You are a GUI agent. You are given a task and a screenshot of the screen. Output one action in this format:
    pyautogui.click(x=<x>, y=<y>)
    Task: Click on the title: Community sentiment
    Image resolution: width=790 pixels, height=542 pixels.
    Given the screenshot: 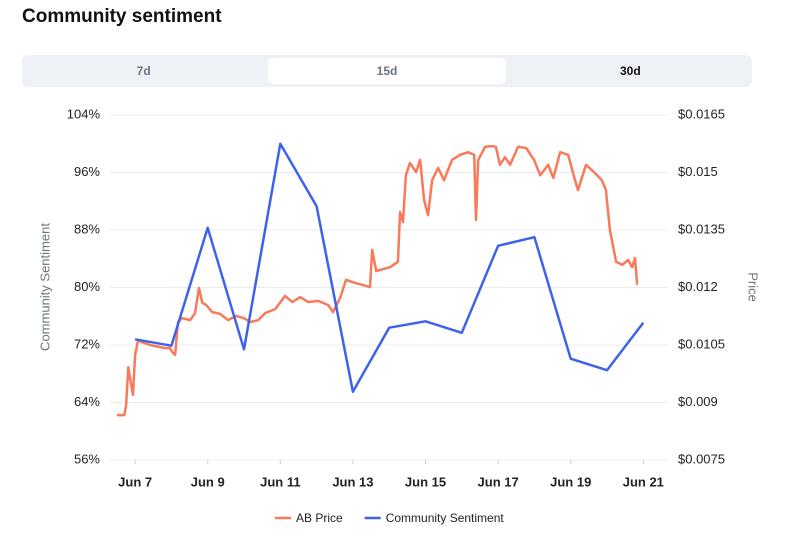 What is the action you would take?
    pyautogui.click(x=122, y=16)
    